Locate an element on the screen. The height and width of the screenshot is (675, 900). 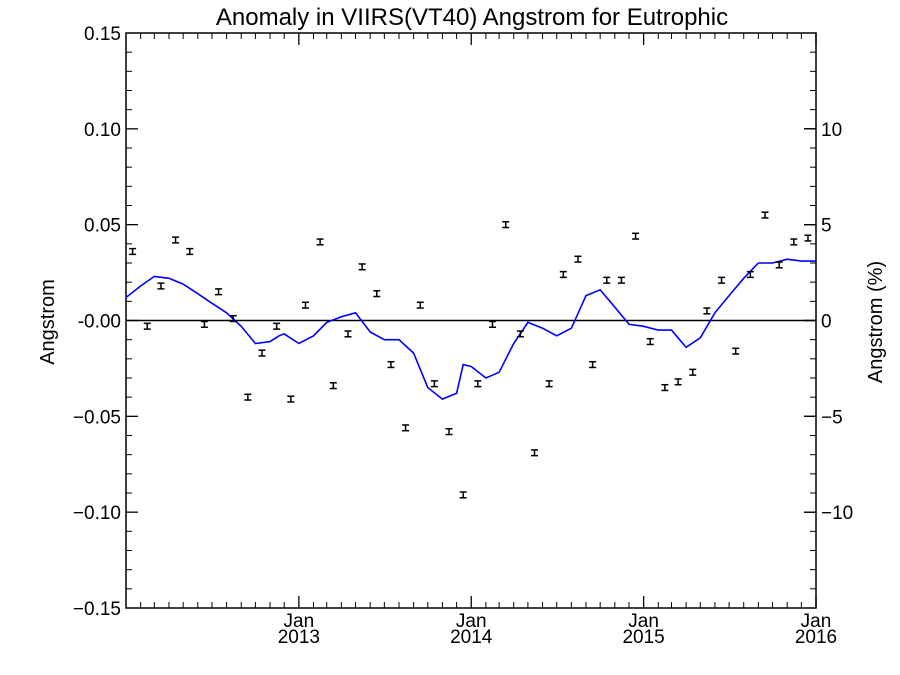
y-right-tick-label: 5 is located at coordinates (826, 226).